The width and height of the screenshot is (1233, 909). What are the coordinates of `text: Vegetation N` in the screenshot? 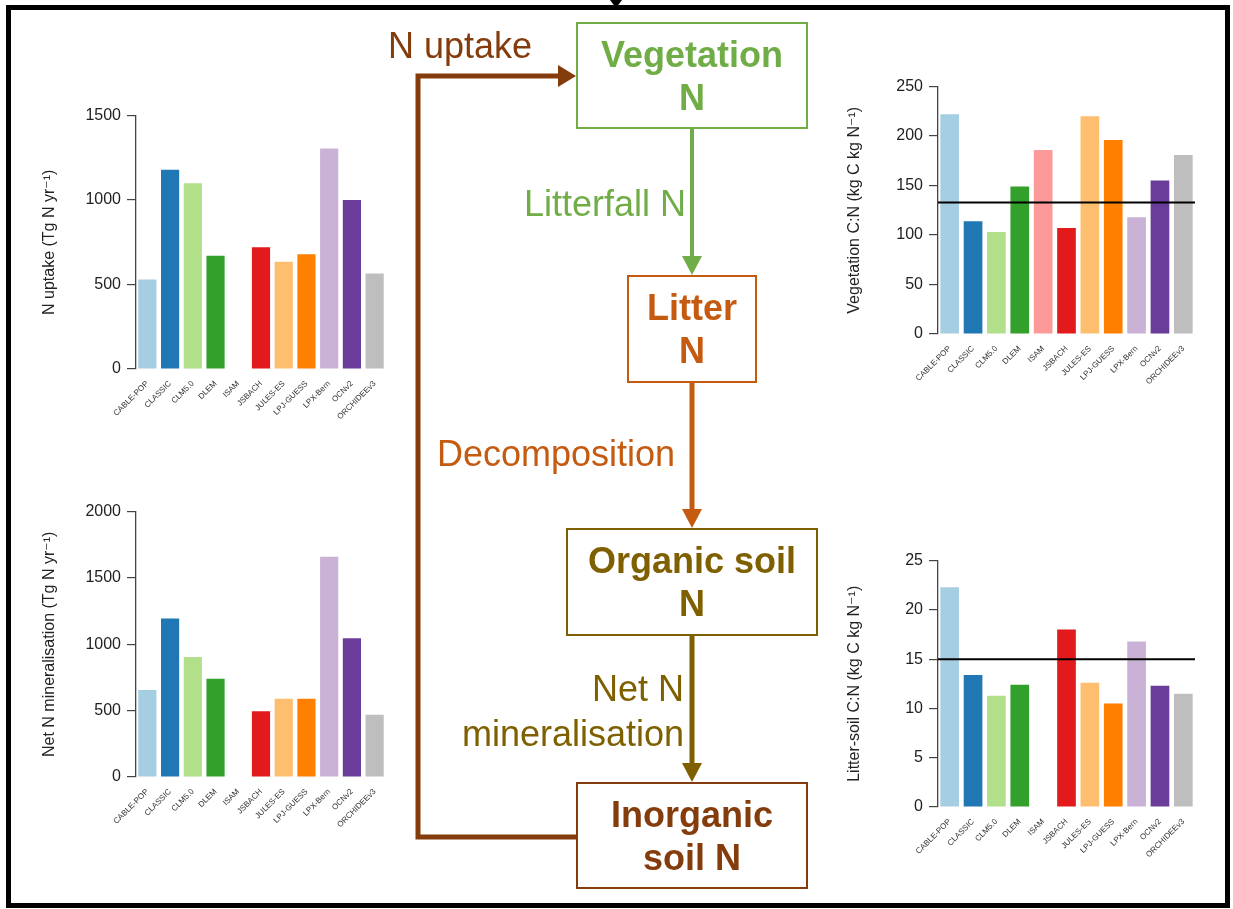 It's located at (691, 75).